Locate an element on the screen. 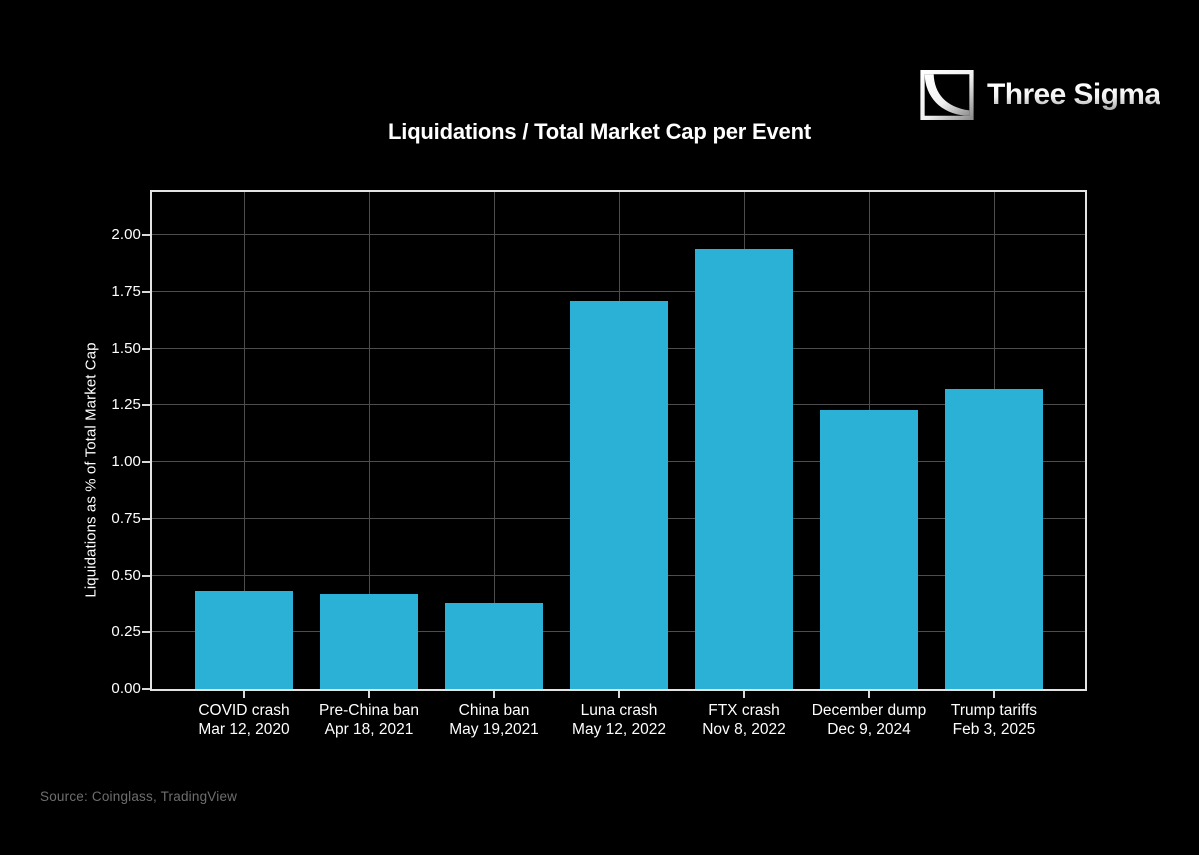 This screenshot has width=1199, height=855. y-tick-label: 0.00 is located at coordinates (126, 688).